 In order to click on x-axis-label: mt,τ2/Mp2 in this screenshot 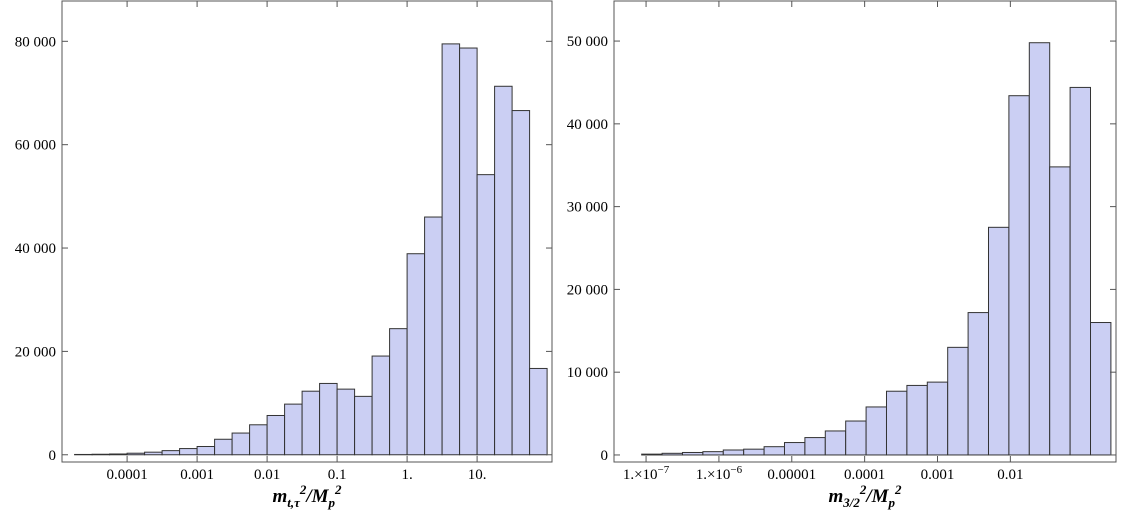, I will do `click(307, 496)`.